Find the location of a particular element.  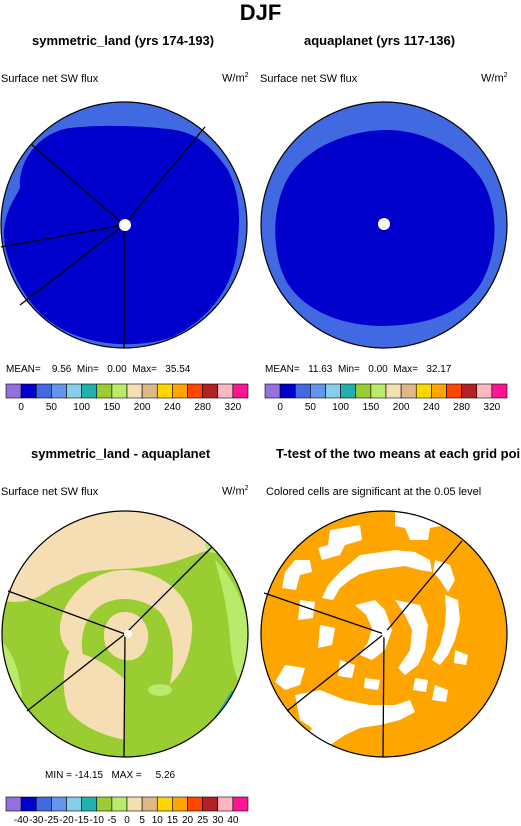

colorbar-tick-label: -5 is located at coordinates (112, 820).